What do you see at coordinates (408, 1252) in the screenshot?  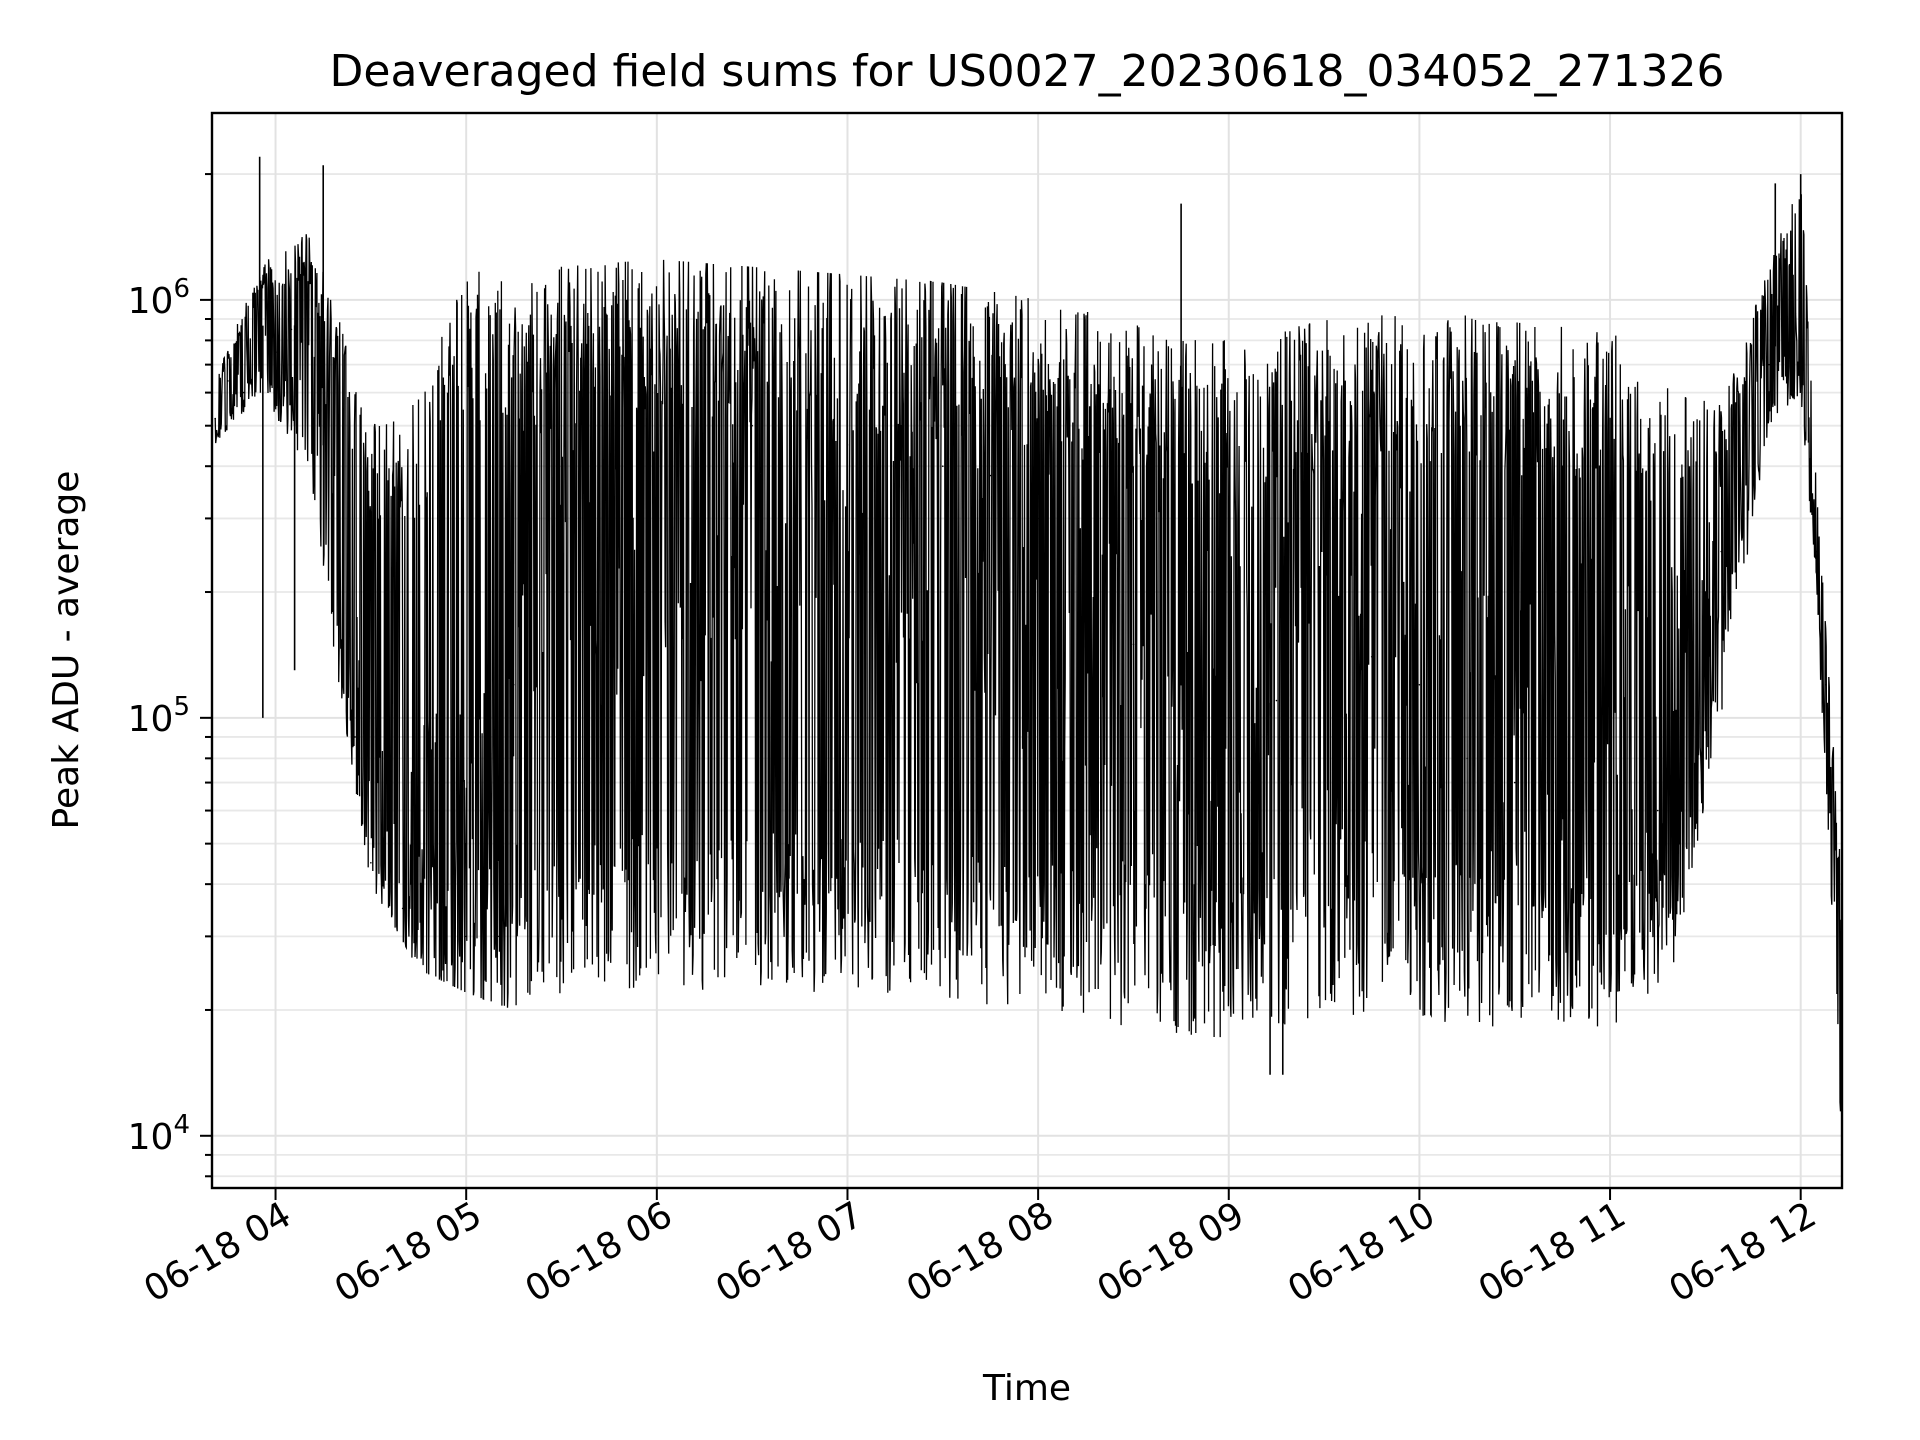 I see `x-tick-label: 06-18 05` at bounding box center [408, 1252].